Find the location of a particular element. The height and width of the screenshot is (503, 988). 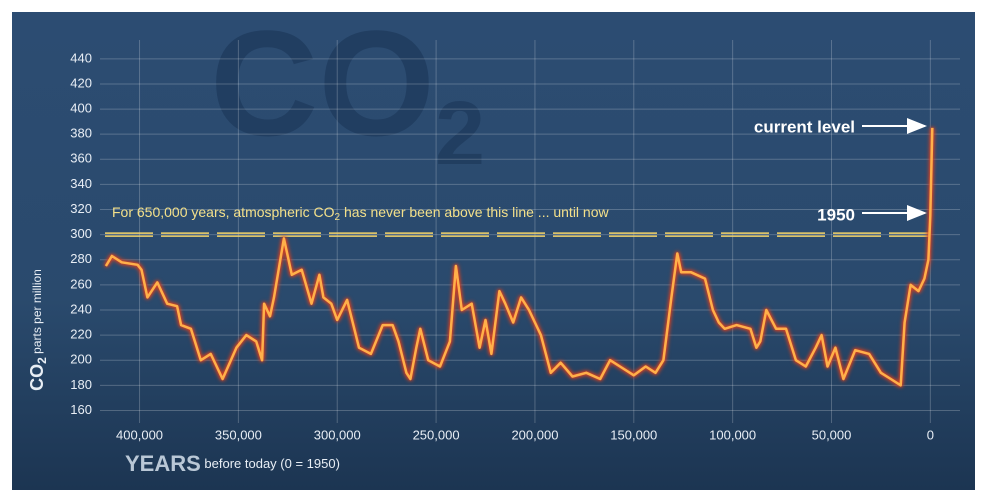

x-axis-label: YEARS before today (0 = 1950) is located at coordinates (232, 463).